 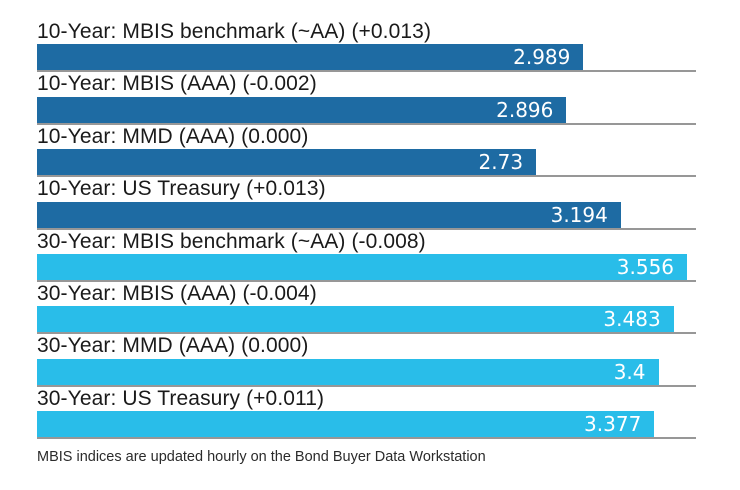 I want to click on chart-row: 10-Year: MMD (AAA) (0.000) 2.73, so click(x=366, y=151).